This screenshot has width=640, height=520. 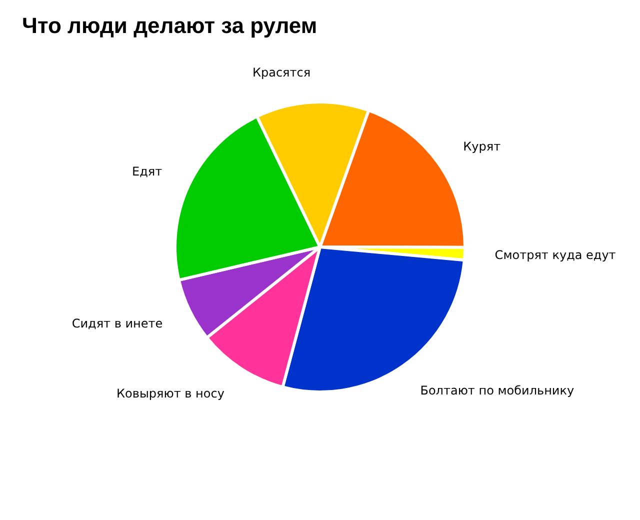 What do you see at coordinates (555, 255) in the screenshot?
I see `slice-label: Смотрят куда едут` at bounding box center [555, 255].